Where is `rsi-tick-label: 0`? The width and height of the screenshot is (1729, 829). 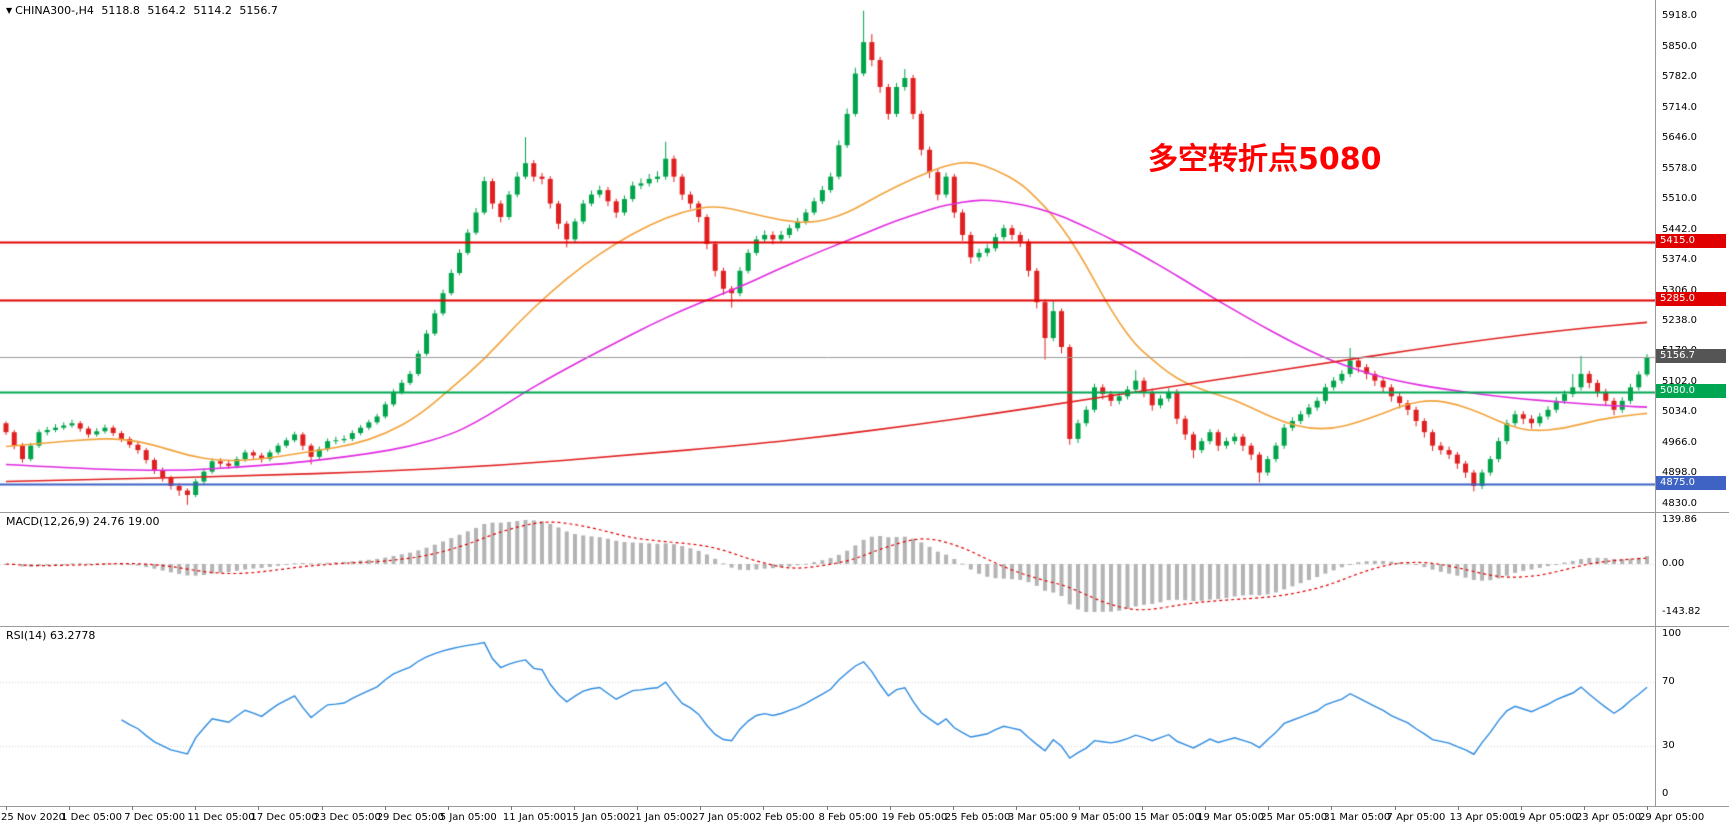
rsi-tick-label: 0 is located at coordinates (1665, 793).